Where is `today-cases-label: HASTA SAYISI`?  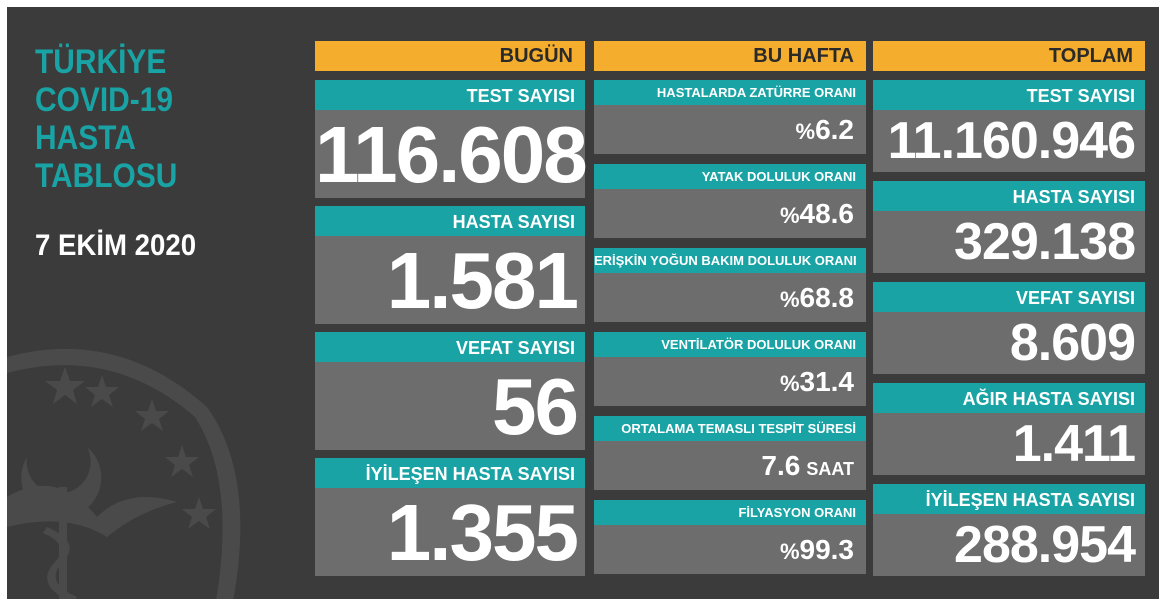
today-cases-label: HASTA SAYISI is located at coordinates (450, 221).